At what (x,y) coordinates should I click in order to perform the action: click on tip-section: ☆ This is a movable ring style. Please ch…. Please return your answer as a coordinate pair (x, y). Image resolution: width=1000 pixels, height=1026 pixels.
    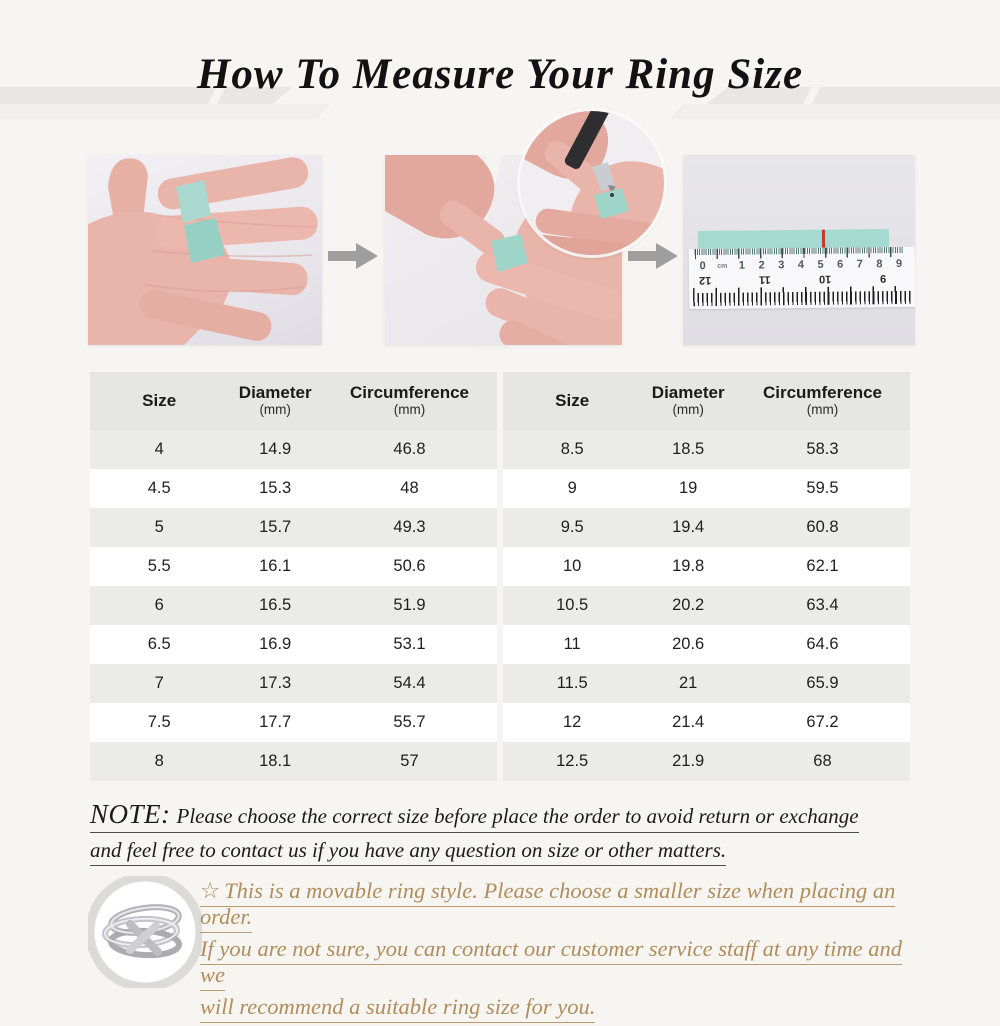
    Looking at the image, I should click on (560, 952).